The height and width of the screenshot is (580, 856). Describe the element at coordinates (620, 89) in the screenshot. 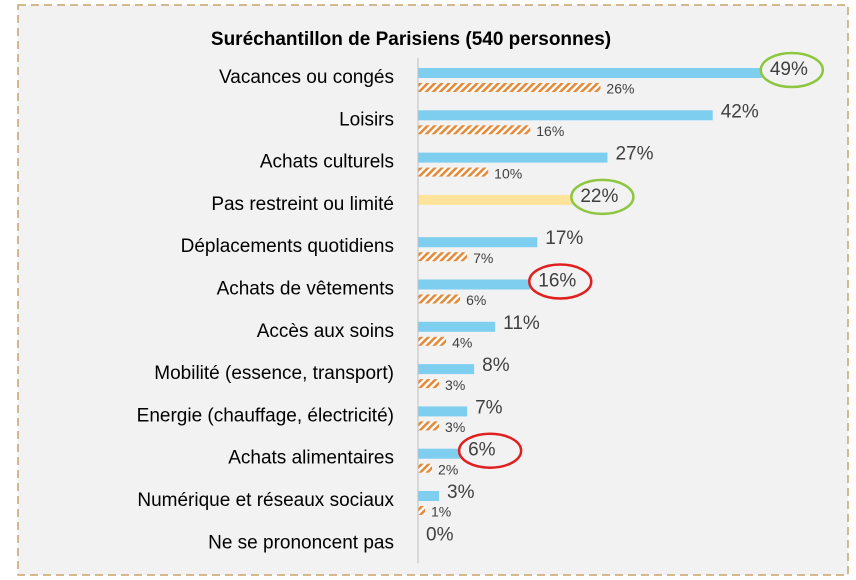

I see `value-label: 26%` at that location.